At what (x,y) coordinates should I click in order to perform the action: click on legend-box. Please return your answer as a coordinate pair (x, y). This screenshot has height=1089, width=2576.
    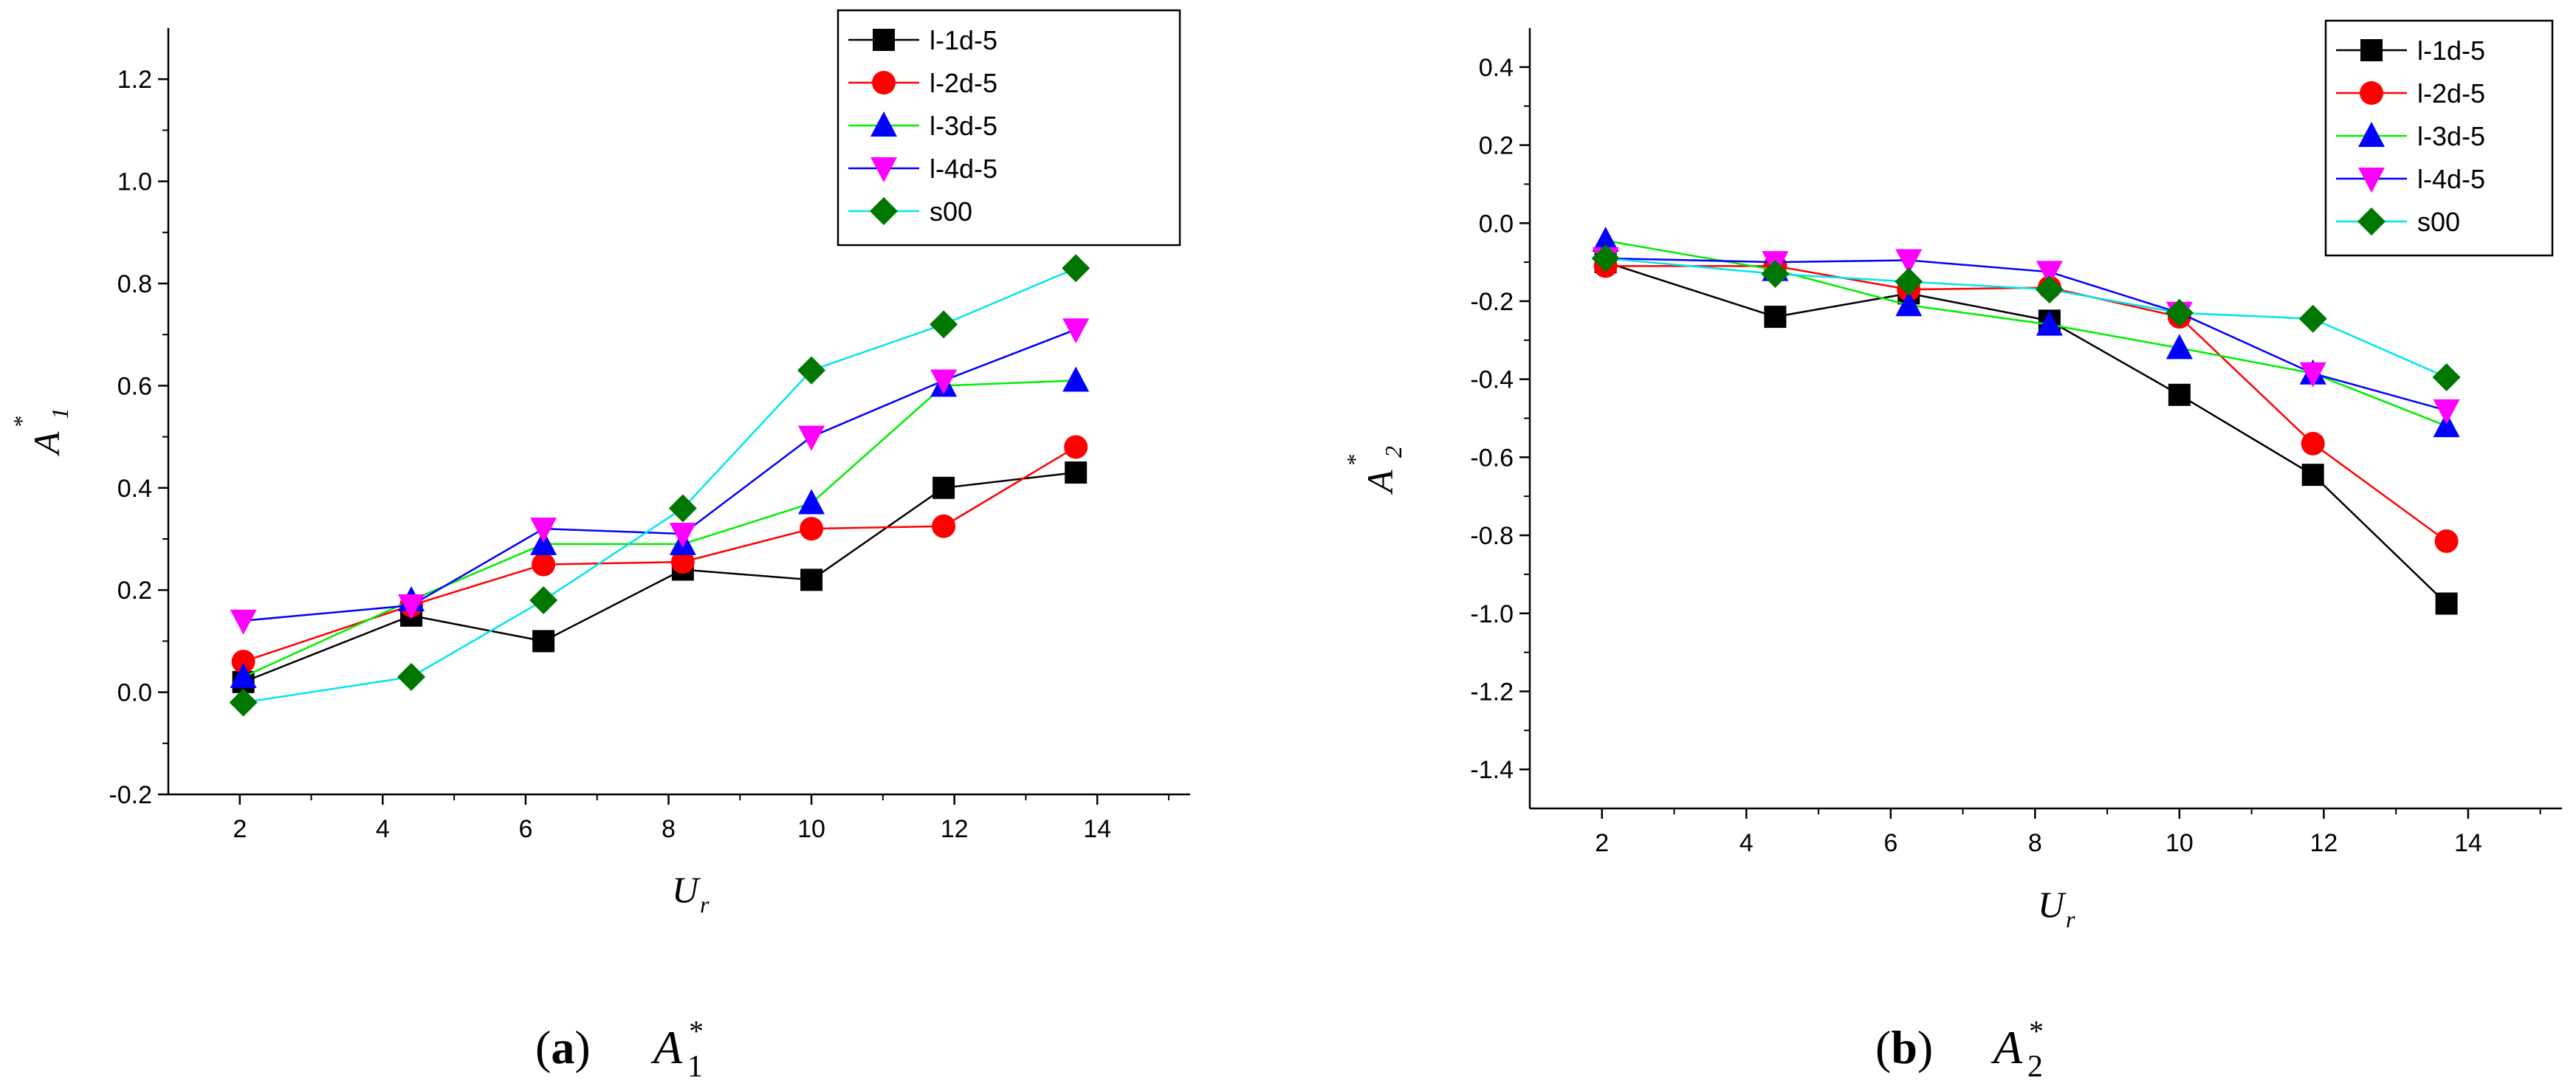
    Looking at the image, I should click on (1009, 128).